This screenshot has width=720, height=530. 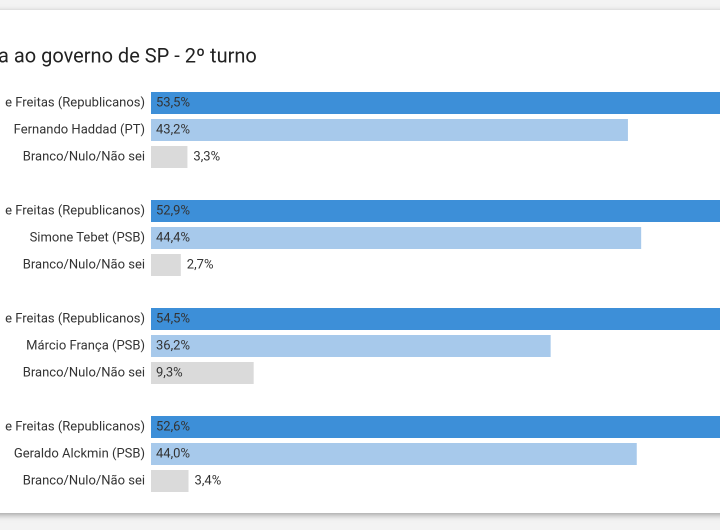 I want to click on category-label: Márcio França (PSB), so click(x=85, y=345).